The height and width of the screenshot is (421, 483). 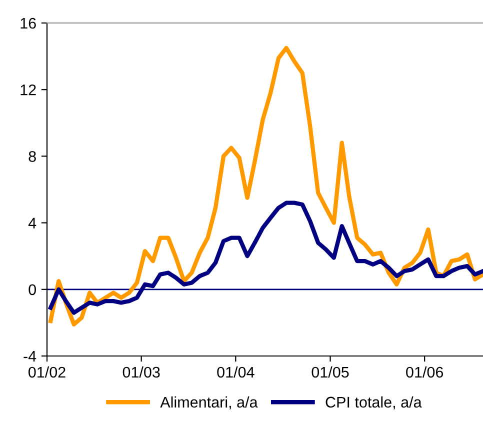 I want to click on x-tick-label: 01/04, so click(x=235, y=372).